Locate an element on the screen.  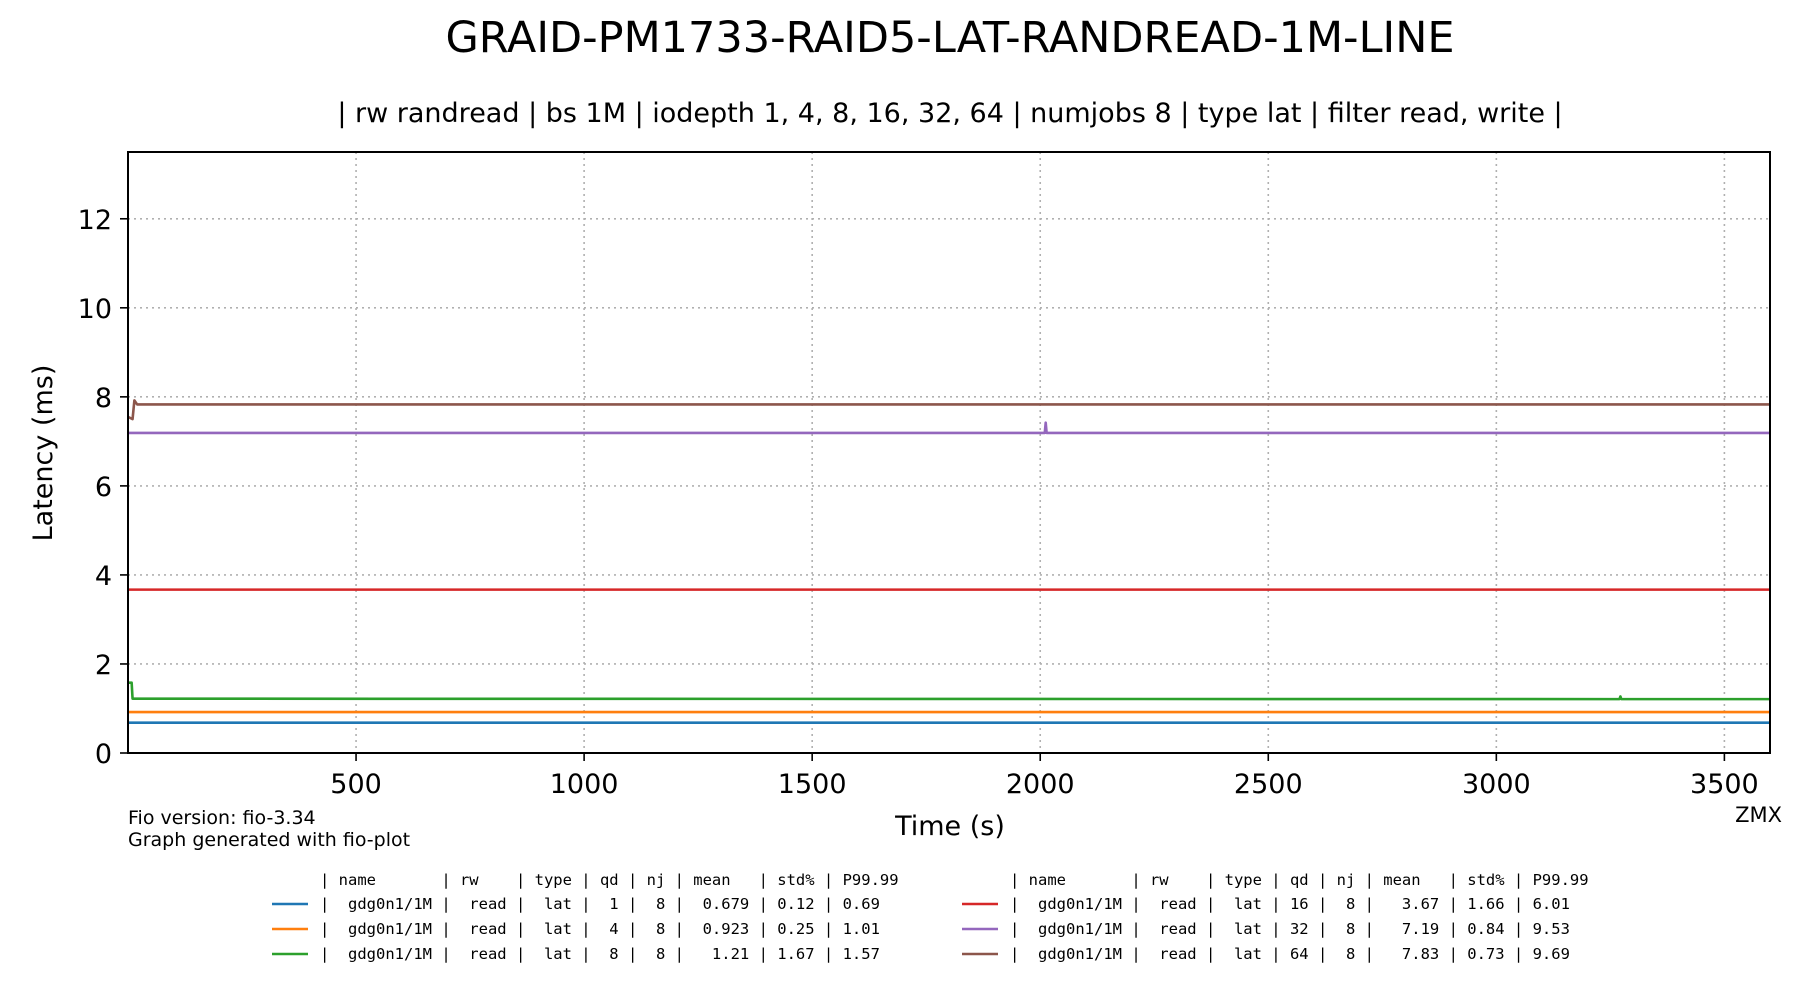
fio-version-note: Fio version: fio-3.34 is located at coordinates (222, 818).